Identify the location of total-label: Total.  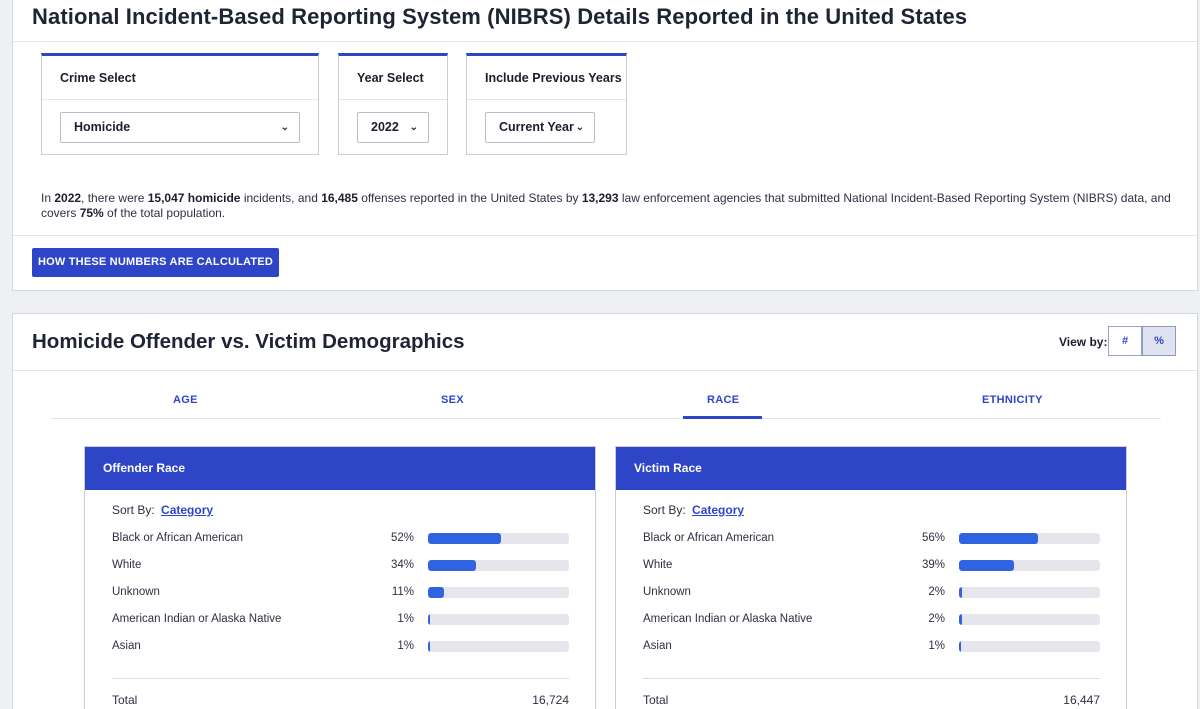
(125, 700).